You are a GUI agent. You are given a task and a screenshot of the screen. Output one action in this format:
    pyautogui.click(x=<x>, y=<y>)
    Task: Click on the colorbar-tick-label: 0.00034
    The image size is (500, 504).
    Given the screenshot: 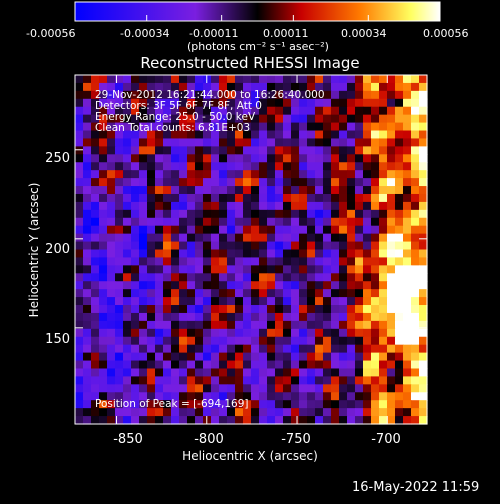 What is the action you would take?
    pyautogui.click(x=364, y=33)
    